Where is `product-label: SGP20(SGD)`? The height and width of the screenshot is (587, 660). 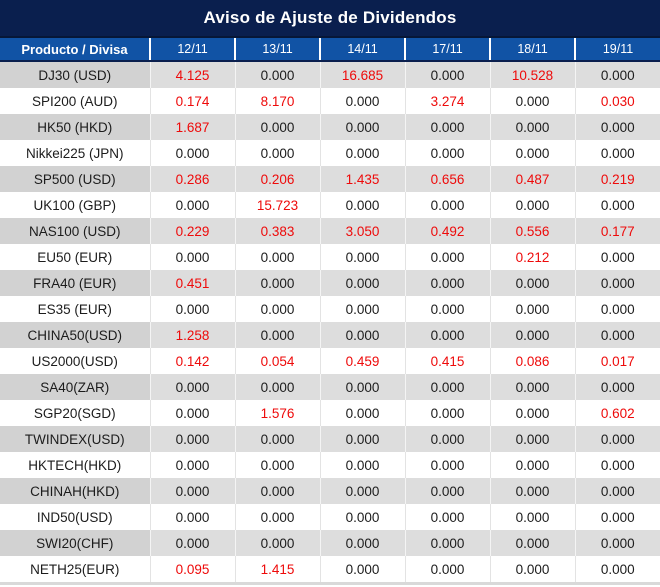 product-label: SGP20(SGD) is located at coordinates (75, 413).